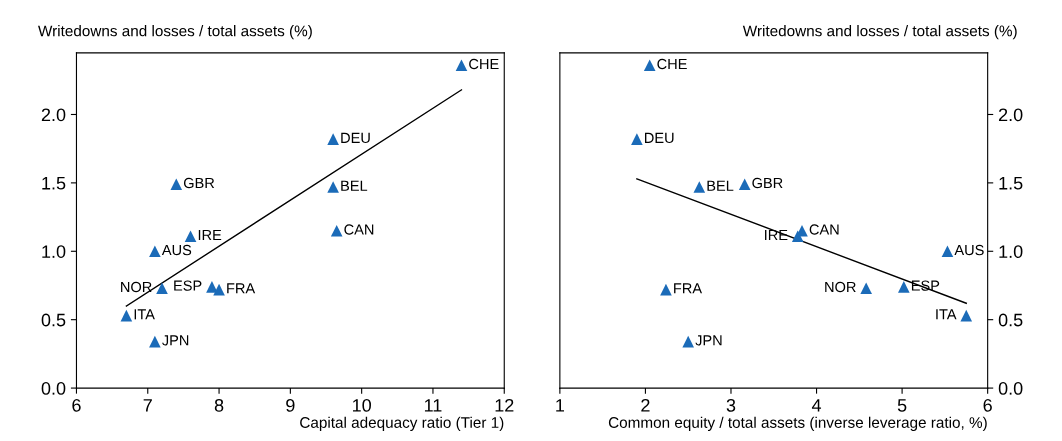  What do you see at coordinates (147, 405) in the screenshot?
I see `x-tick-label: 7` at bounding box center [147, 405].